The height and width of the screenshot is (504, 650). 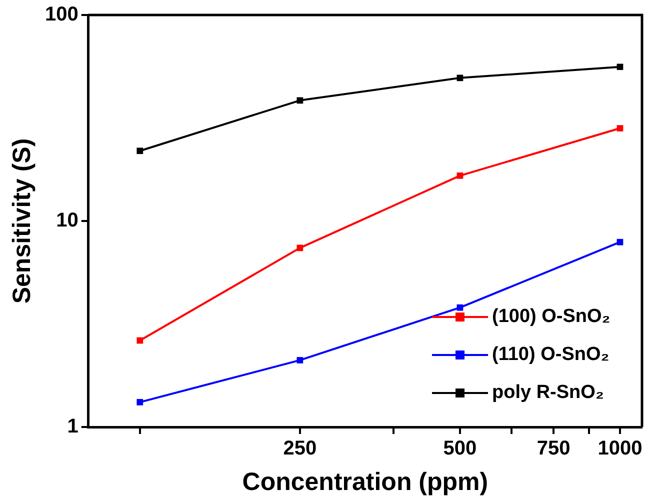 I want to click on x-axis-title: Concentration (ppm), so click(x=365, y=482).